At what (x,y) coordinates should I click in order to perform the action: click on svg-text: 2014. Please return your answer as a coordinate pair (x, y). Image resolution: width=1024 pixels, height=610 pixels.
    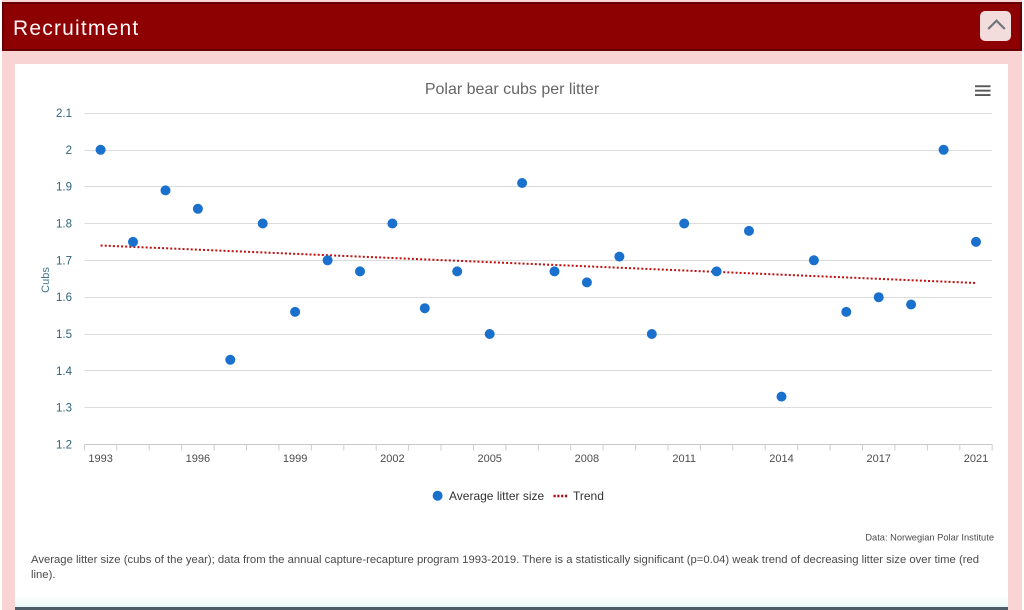
    Looking at the image, I should click on (781, 459).